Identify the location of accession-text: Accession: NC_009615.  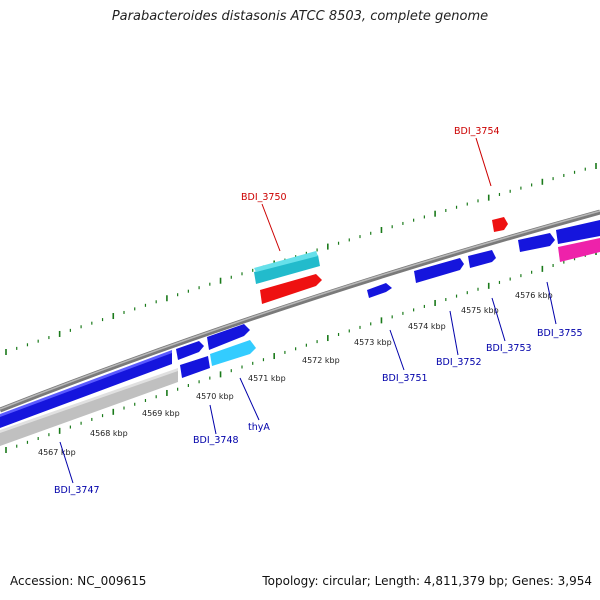
(78, 581).